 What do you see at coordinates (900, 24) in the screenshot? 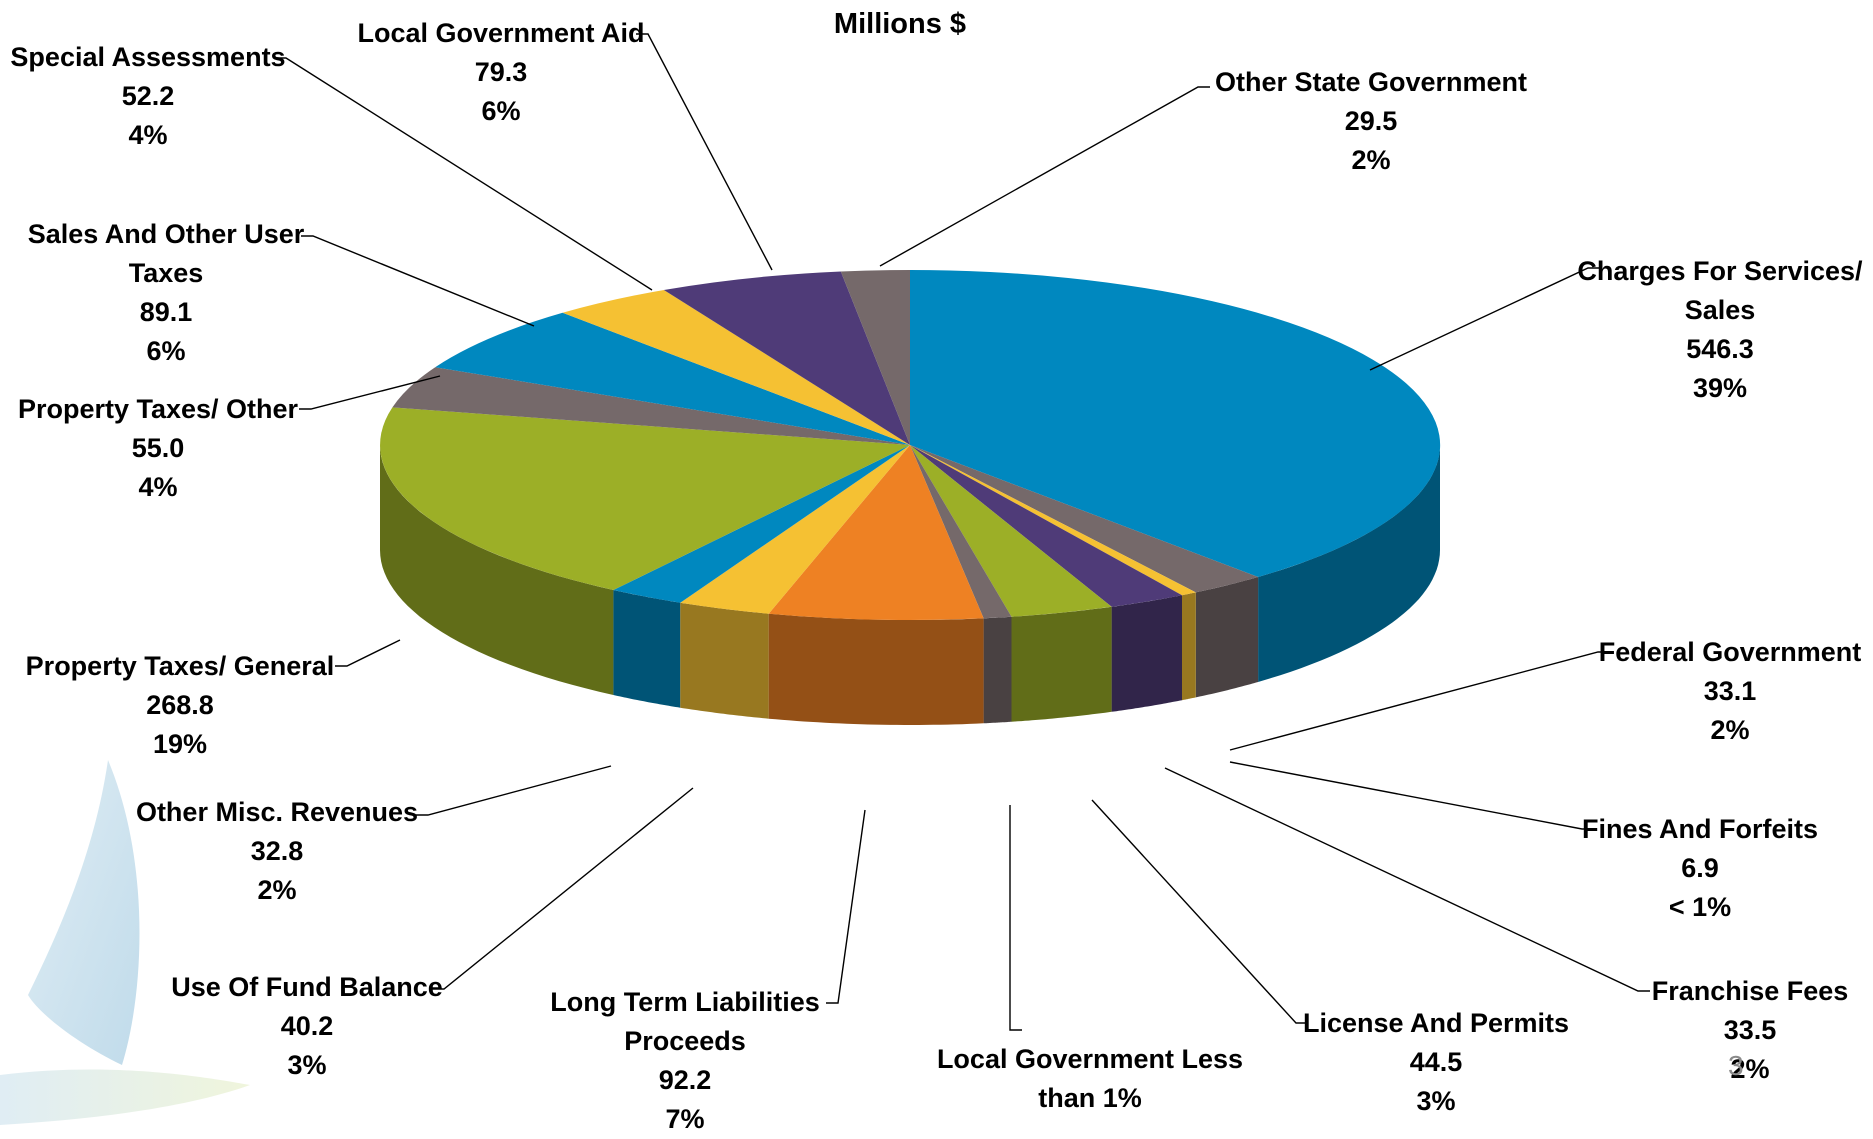
I see `chart-title: Millions $` at bounding box center [900, 24].